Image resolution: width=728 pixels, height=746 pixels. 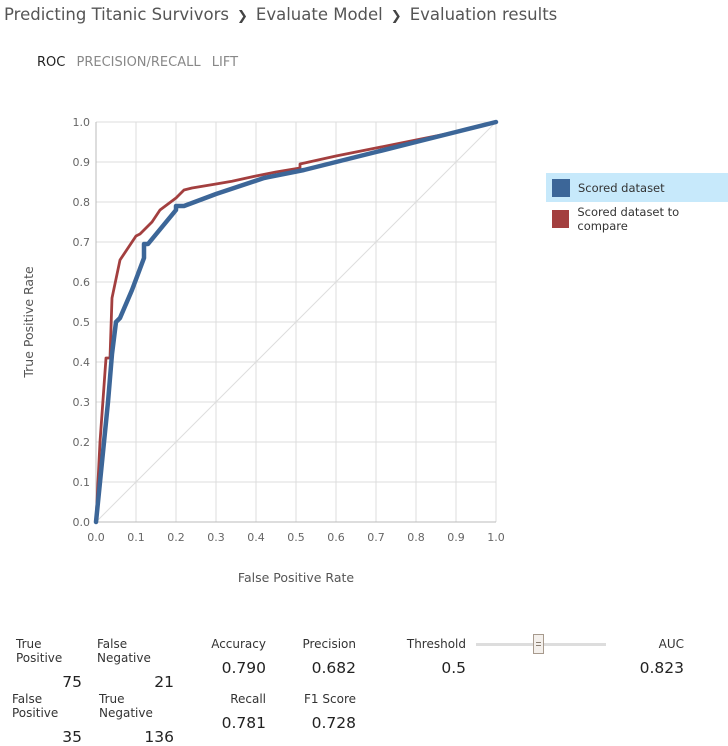 I want to click on metric-label: True Negative, so click(x=126, y=706).